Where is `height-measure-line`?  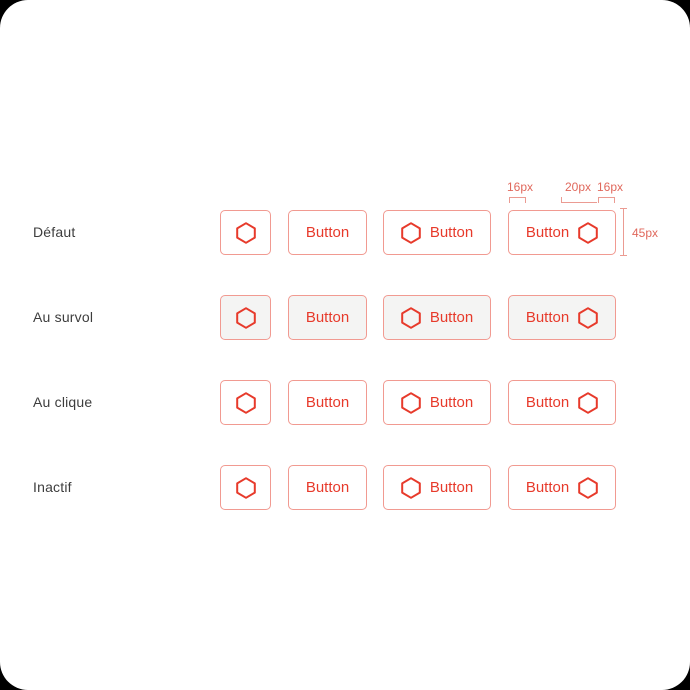
height-measure-line is located at coordinates (623, 232).